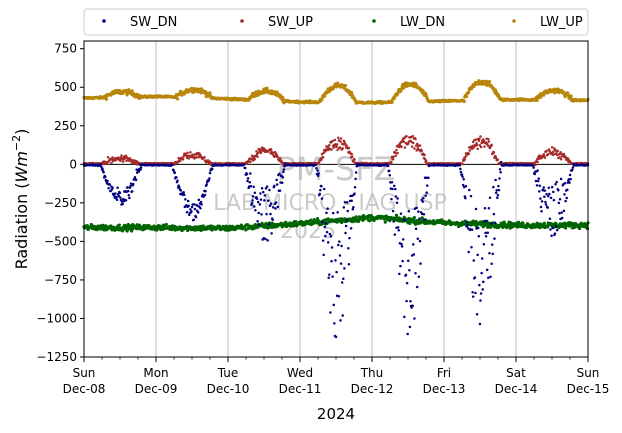 The height and width of the screenshot is (433, 622). I want to click on x-tick-date-7: Dec-15, so click(588, 389).